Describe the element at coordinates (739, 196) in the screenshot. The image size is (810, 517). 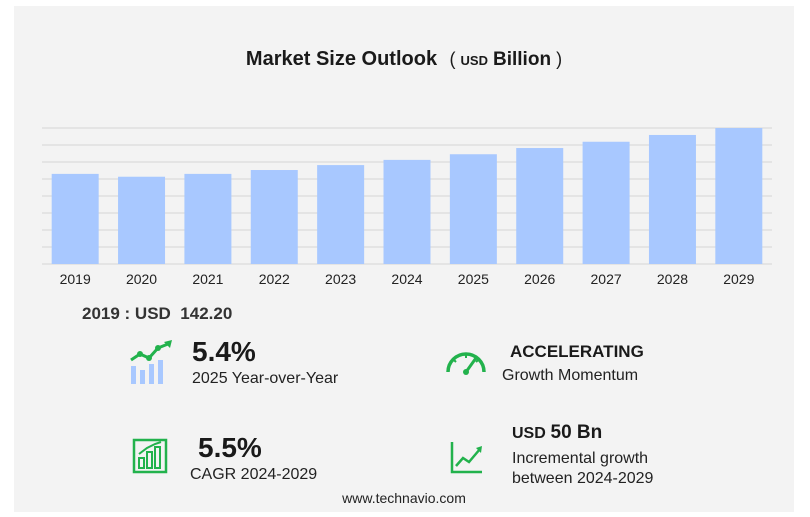
I see `bar-2029` at that location.